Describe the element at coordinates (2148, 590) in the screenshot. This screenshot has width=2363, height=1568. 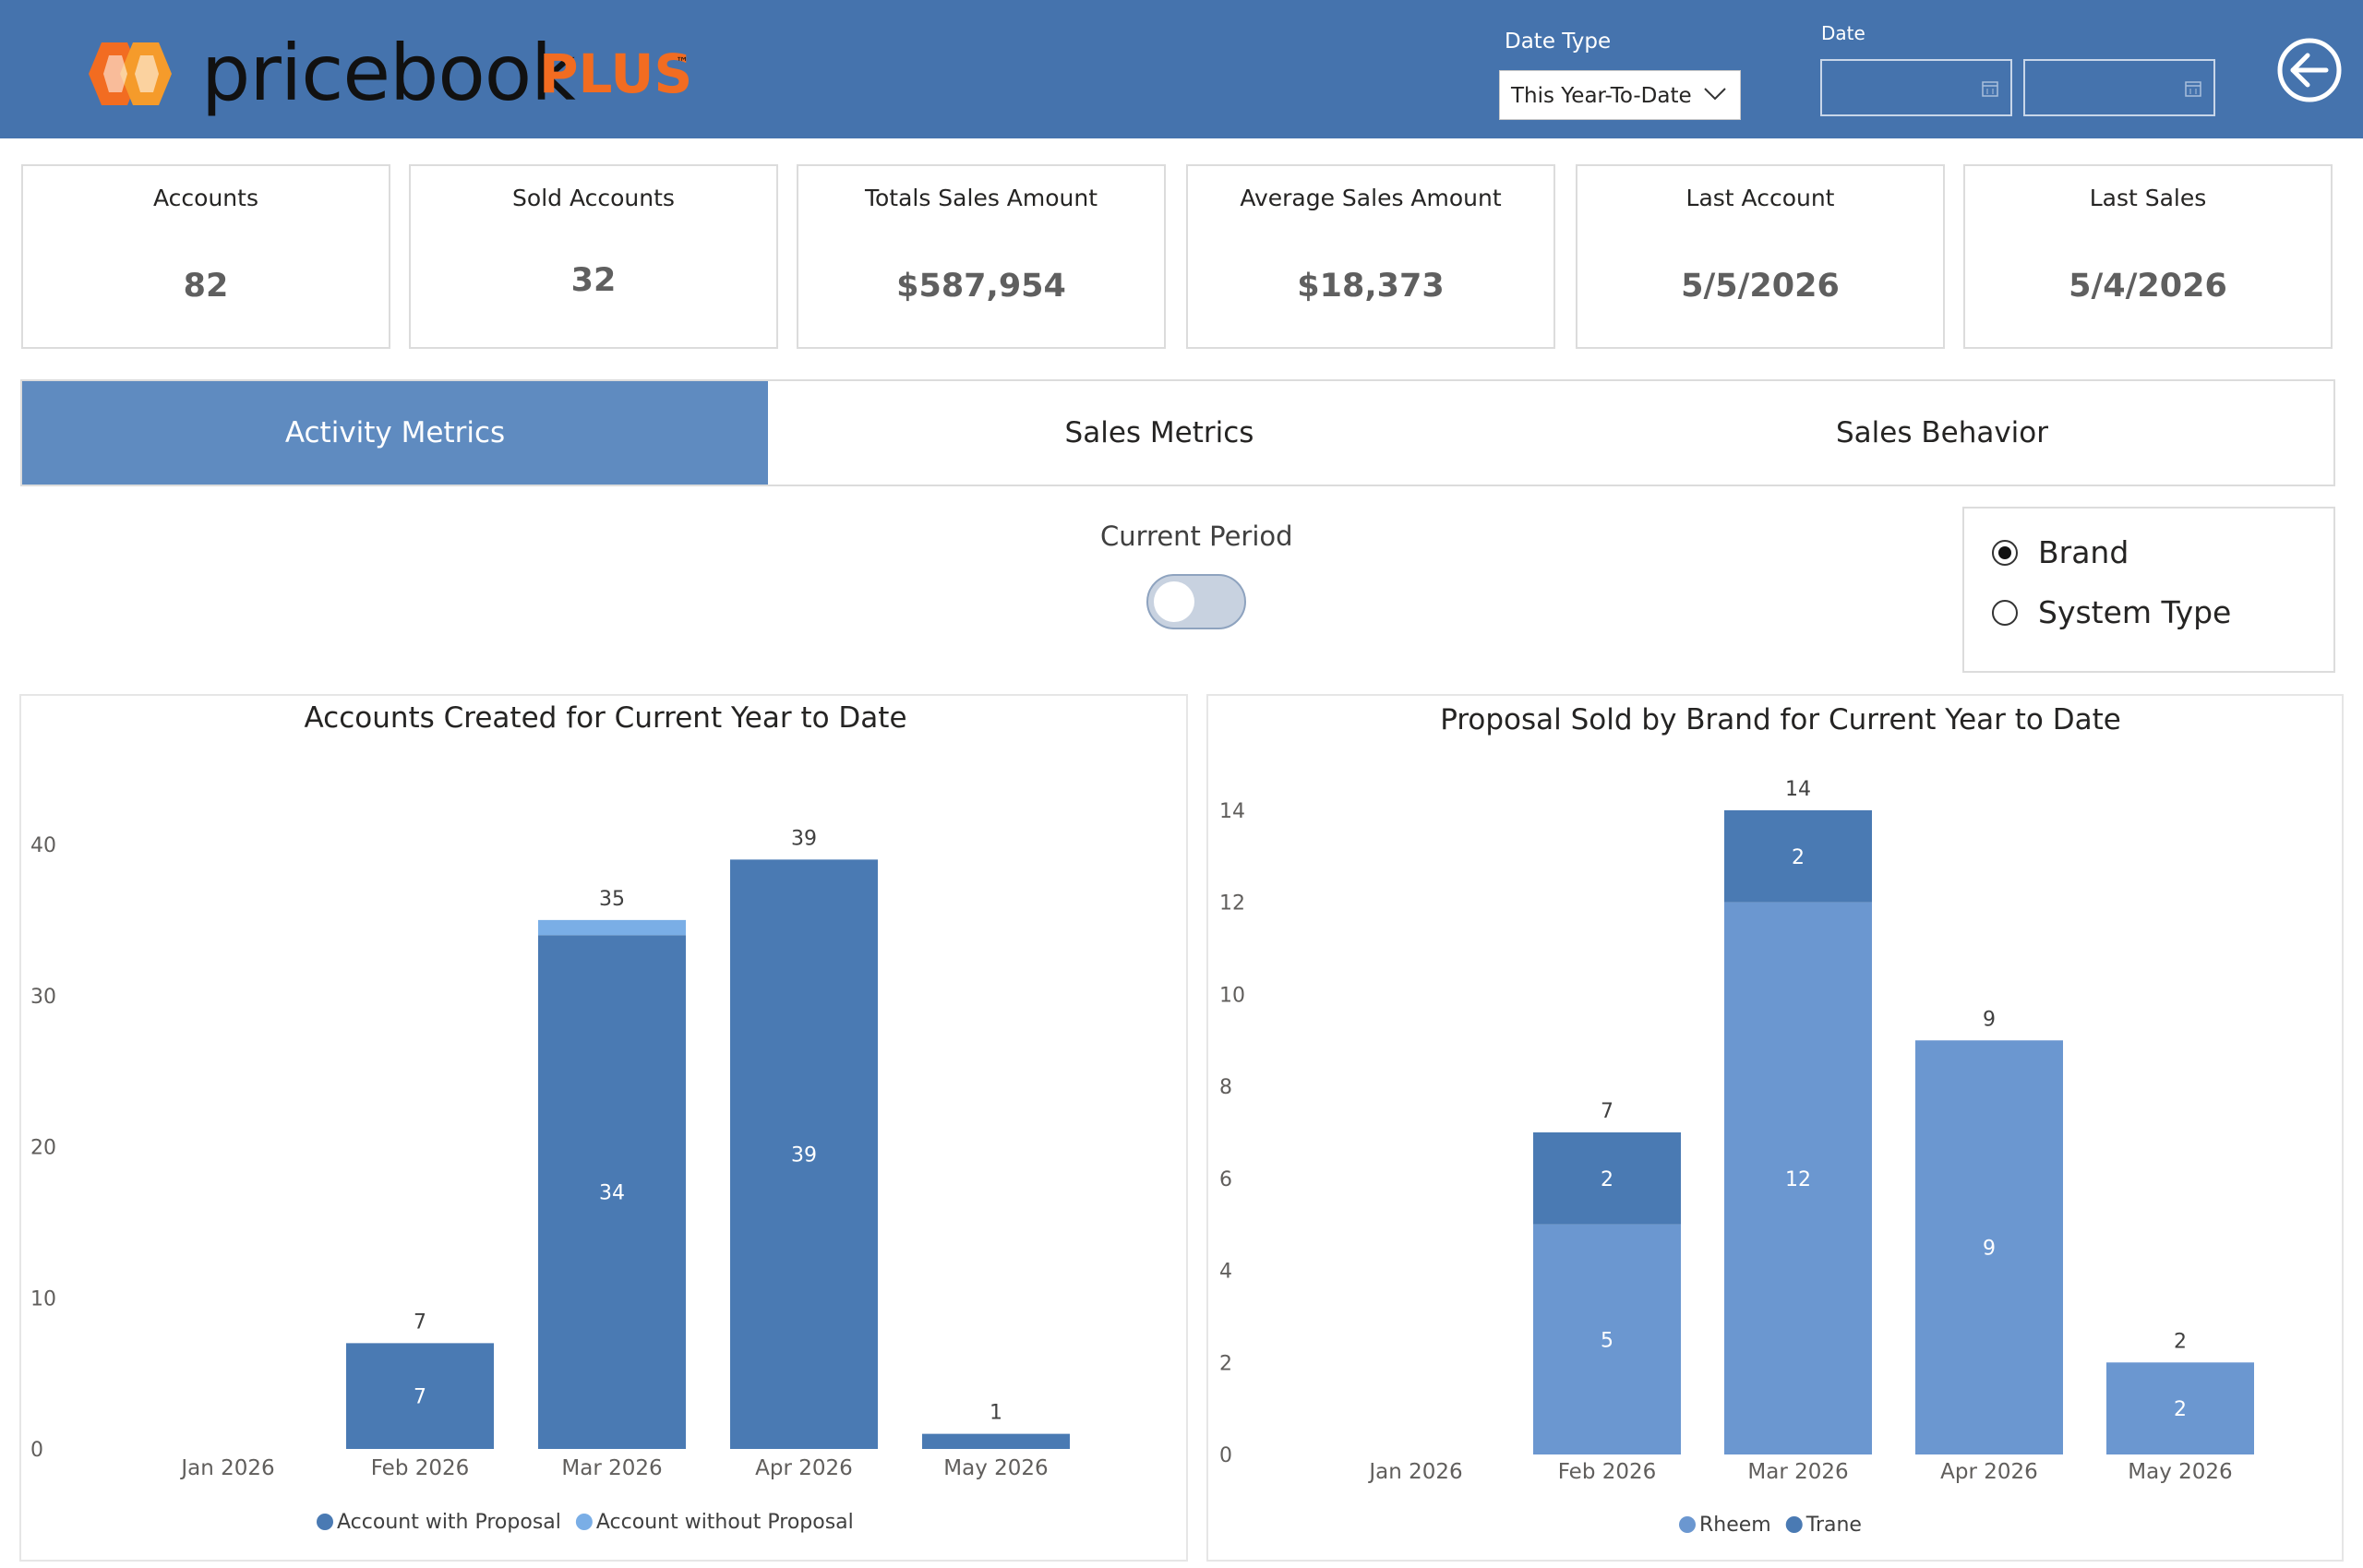
I see `group-by-radio-group: Brand System Type` at that location.